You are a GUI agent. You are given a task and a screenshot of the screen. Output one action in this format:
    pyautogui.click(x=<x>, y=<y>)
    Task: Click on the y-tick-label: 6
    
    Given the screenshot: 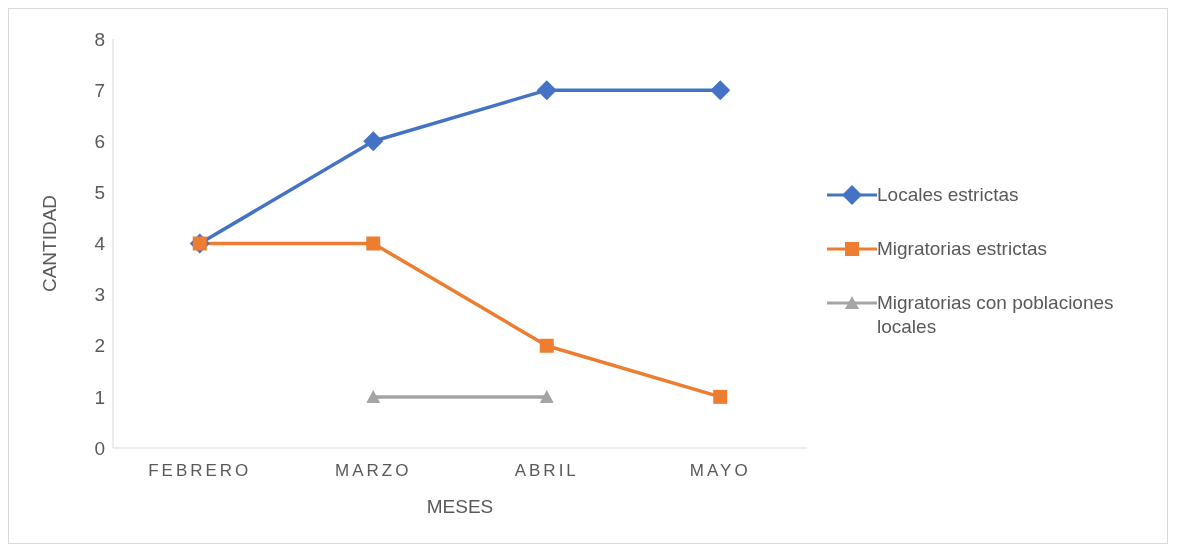 What is the action you would take?
    pyautogui.click(x=99, y=141)
    